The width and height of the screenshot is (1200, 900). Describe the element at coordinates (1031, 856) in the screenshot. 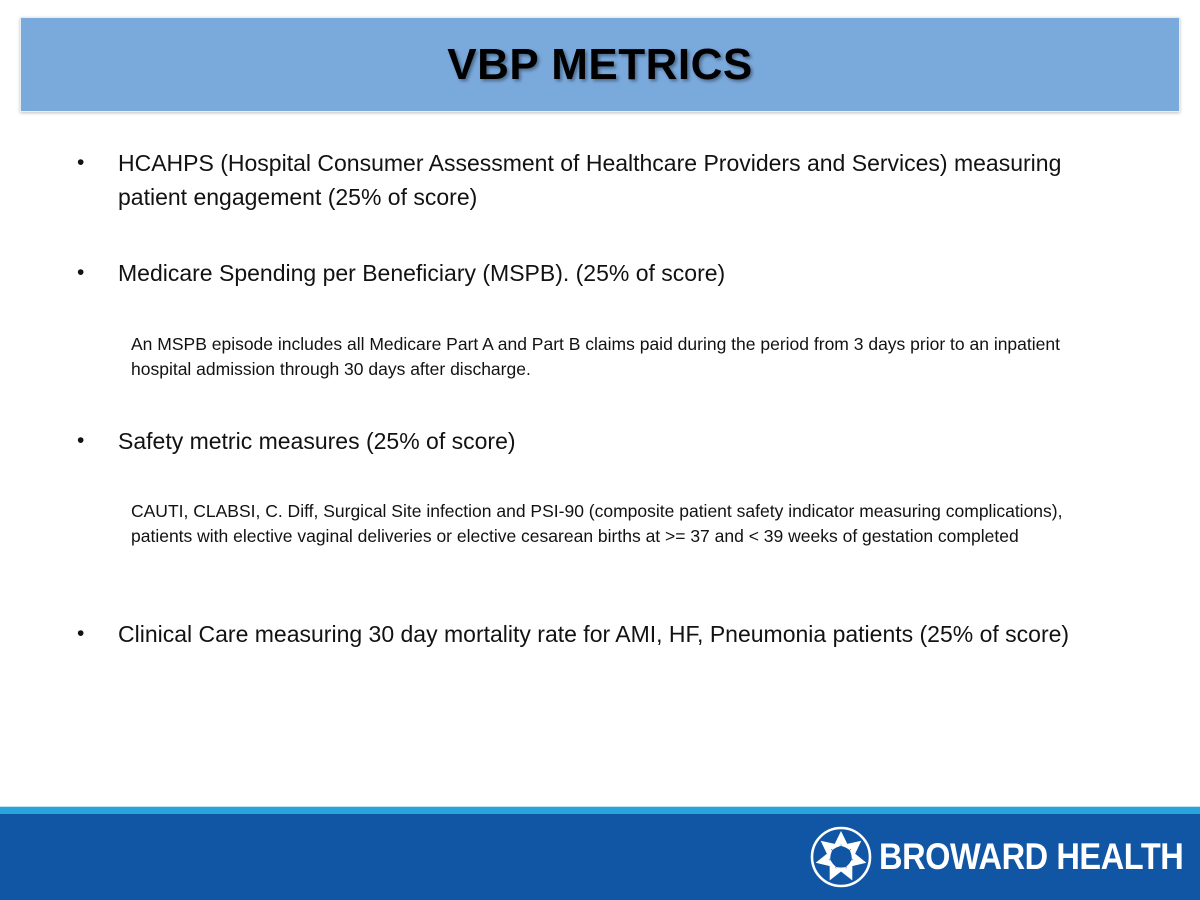

I see `brand-wordmark: BROWARD HEALTH` at that location.